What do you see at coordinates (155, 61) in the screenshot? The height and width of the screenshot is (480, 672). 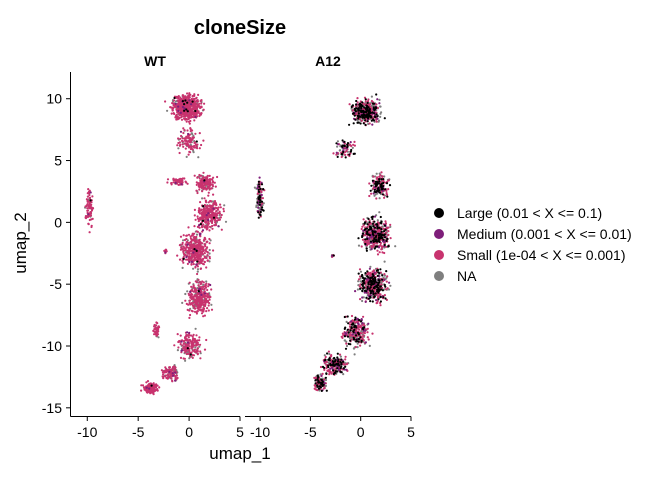 I see `facet-label-wt: WT` at bounding box center [155, 61].